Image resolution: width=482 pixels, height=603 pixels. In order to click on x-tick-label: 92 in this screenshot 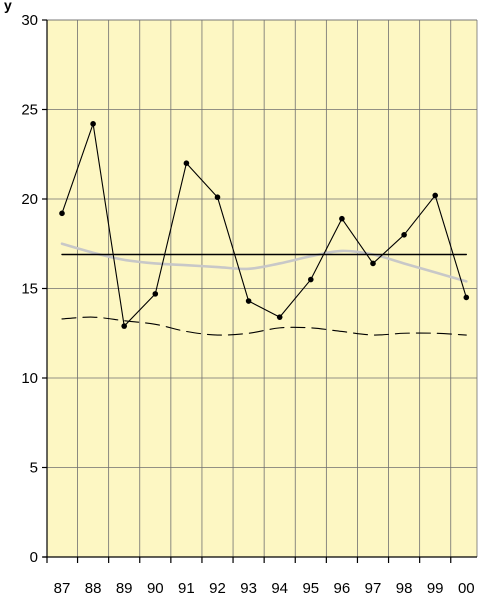, I will do `click(217, 588)`.